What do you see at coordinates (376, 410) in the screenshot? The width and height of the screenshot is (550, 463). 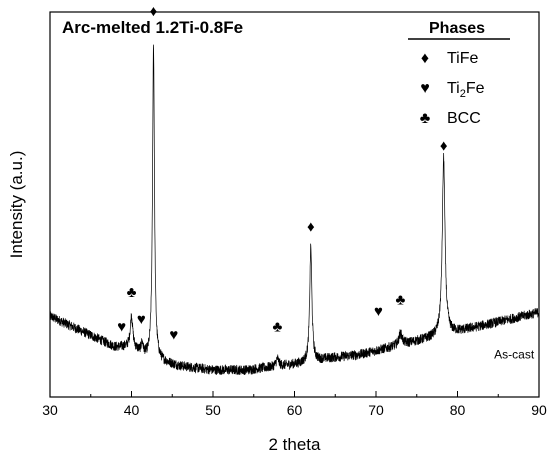 I see `x-tick-label: 70` at bounding box center [376, 410].